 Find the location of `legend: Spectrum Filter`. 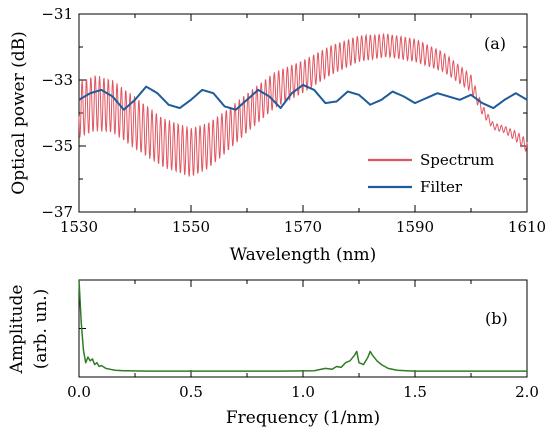

legend: Spectrum Filter is located at coordinates (431, 173).